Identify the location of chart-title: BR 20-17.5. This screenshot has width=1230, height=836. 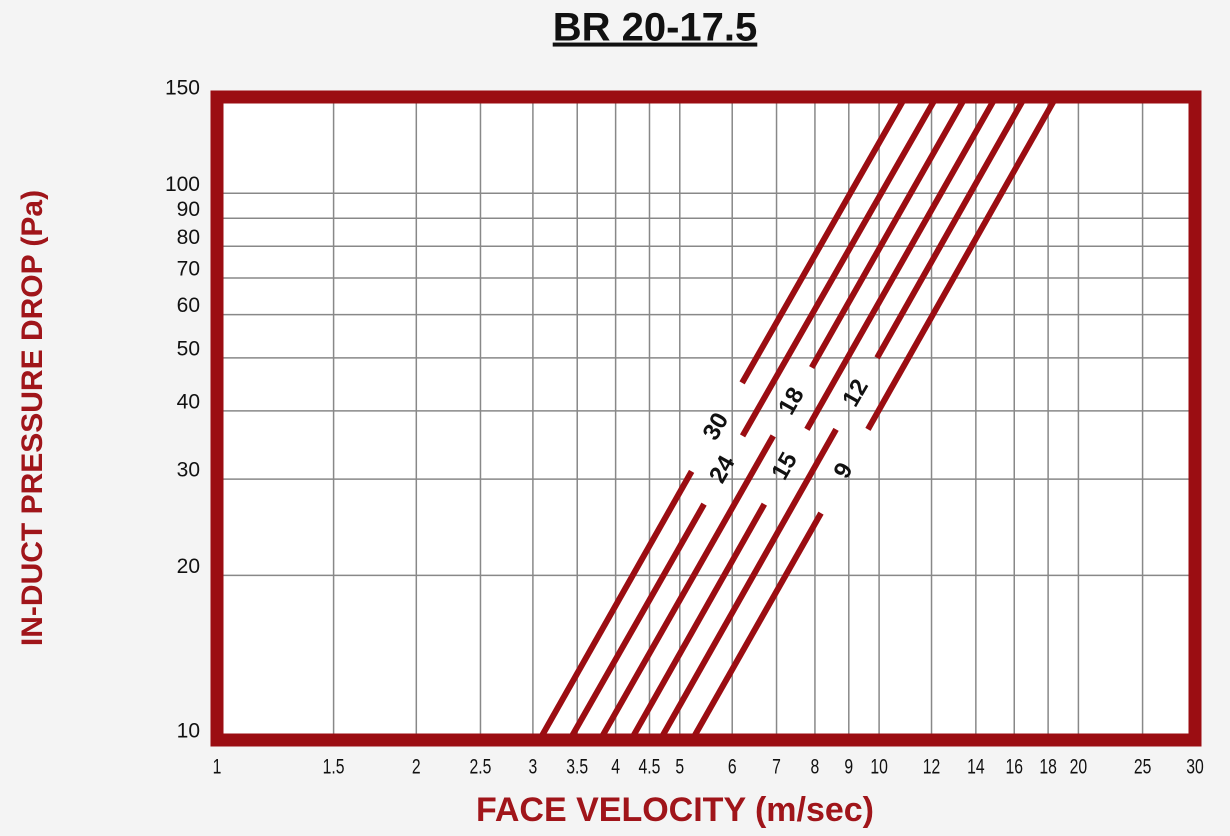
(655, 28).